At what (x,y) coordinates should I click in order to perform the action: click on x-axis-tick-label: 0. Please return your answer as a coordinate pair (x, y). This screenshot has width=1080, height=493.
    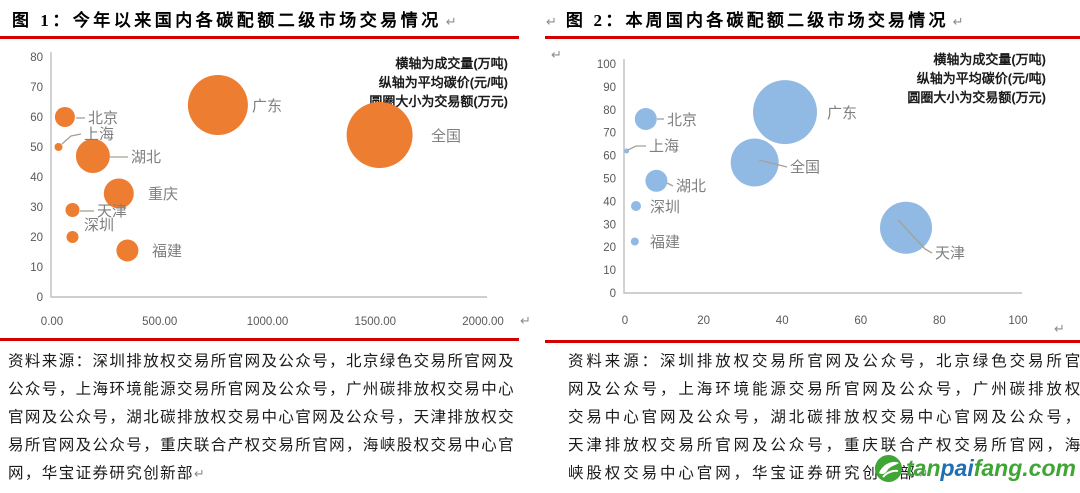
    Looking at the image, I should click on (625, 321).